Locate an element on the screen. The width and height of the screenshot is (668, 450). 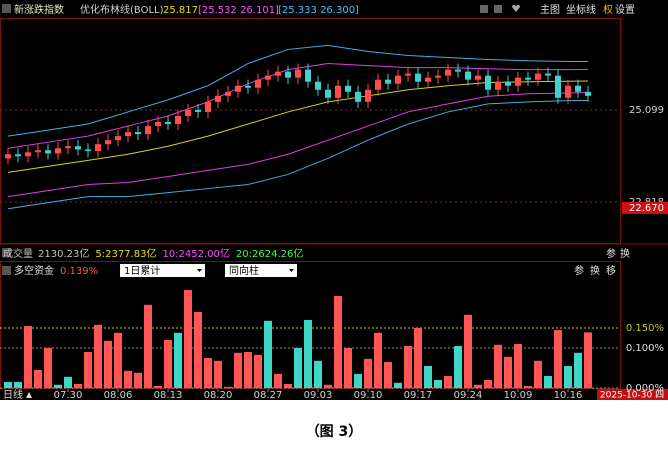
period-arrow is located at coordinates (29, 395).